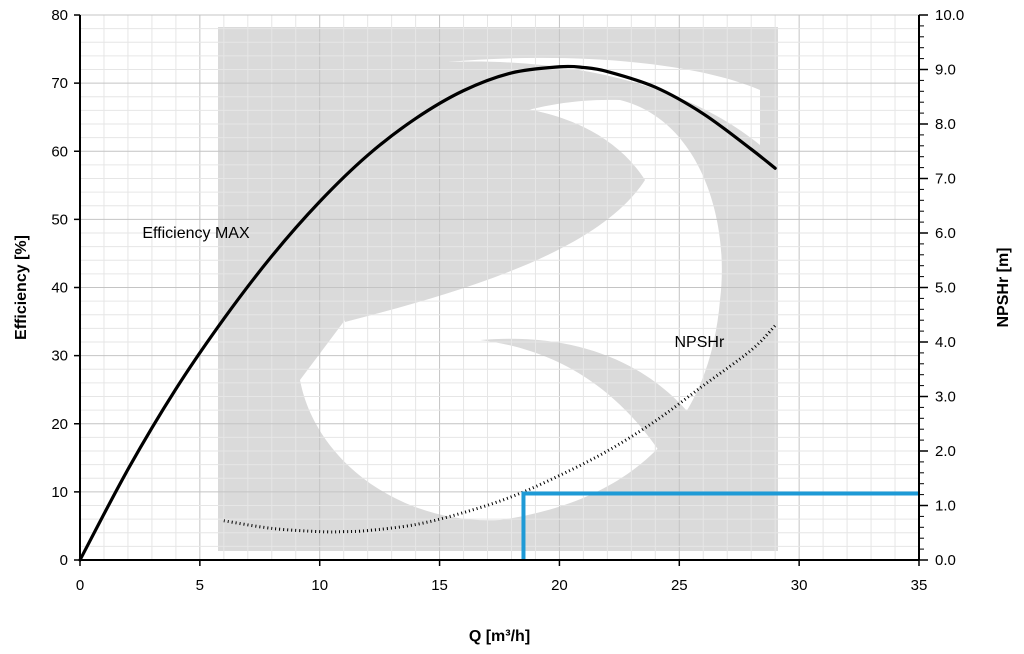  I want to click on x-tick-label: 5, so click(200, 585).